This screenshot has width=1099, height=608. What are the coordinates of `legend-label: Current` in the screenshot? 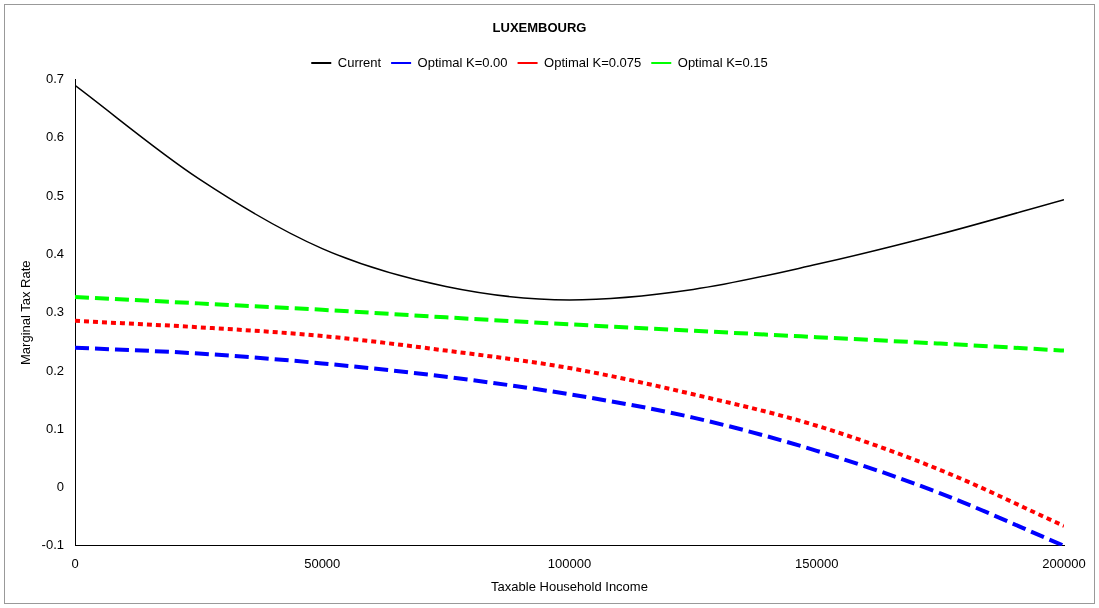 It's located at (359, 62).